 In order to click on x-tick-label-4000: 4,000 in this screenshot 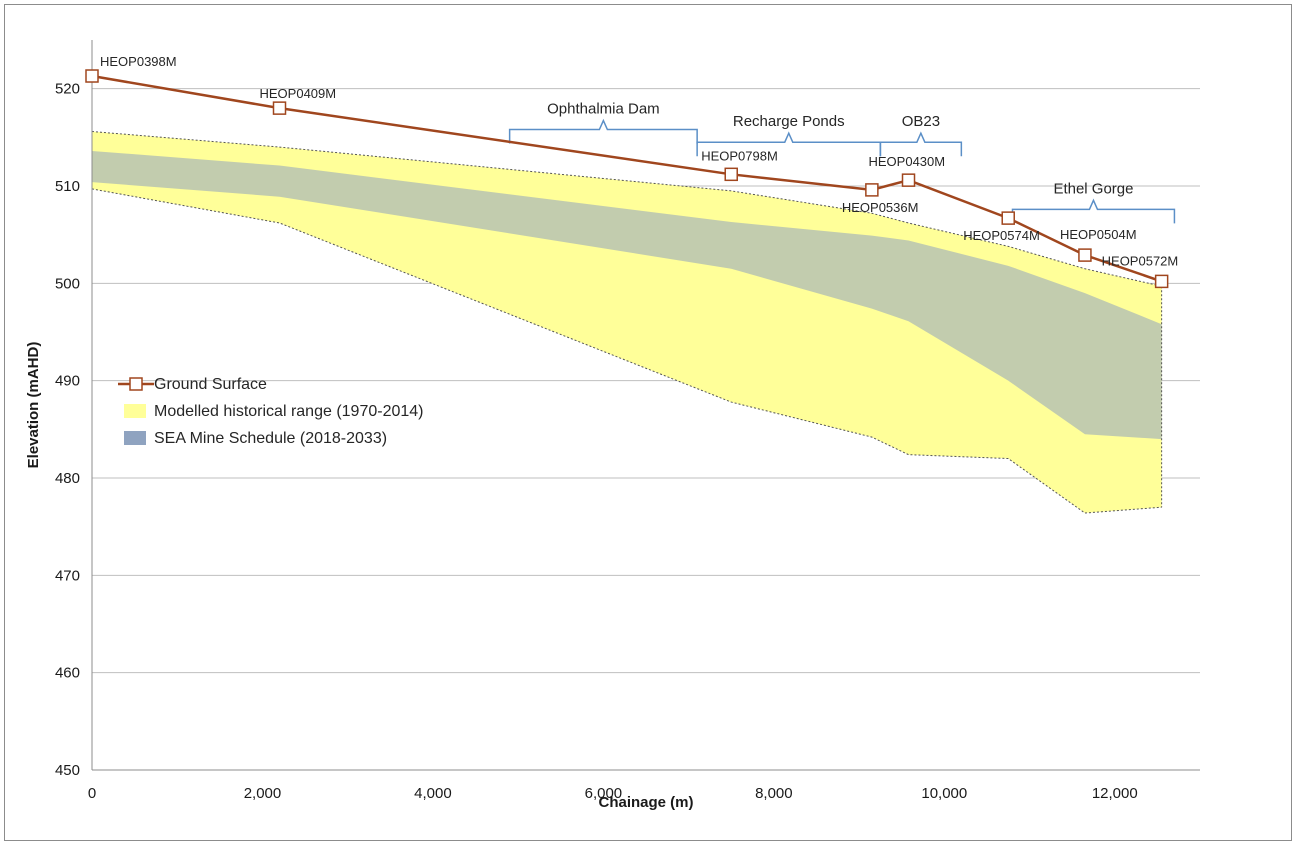, I will do `click(433, 793)`.